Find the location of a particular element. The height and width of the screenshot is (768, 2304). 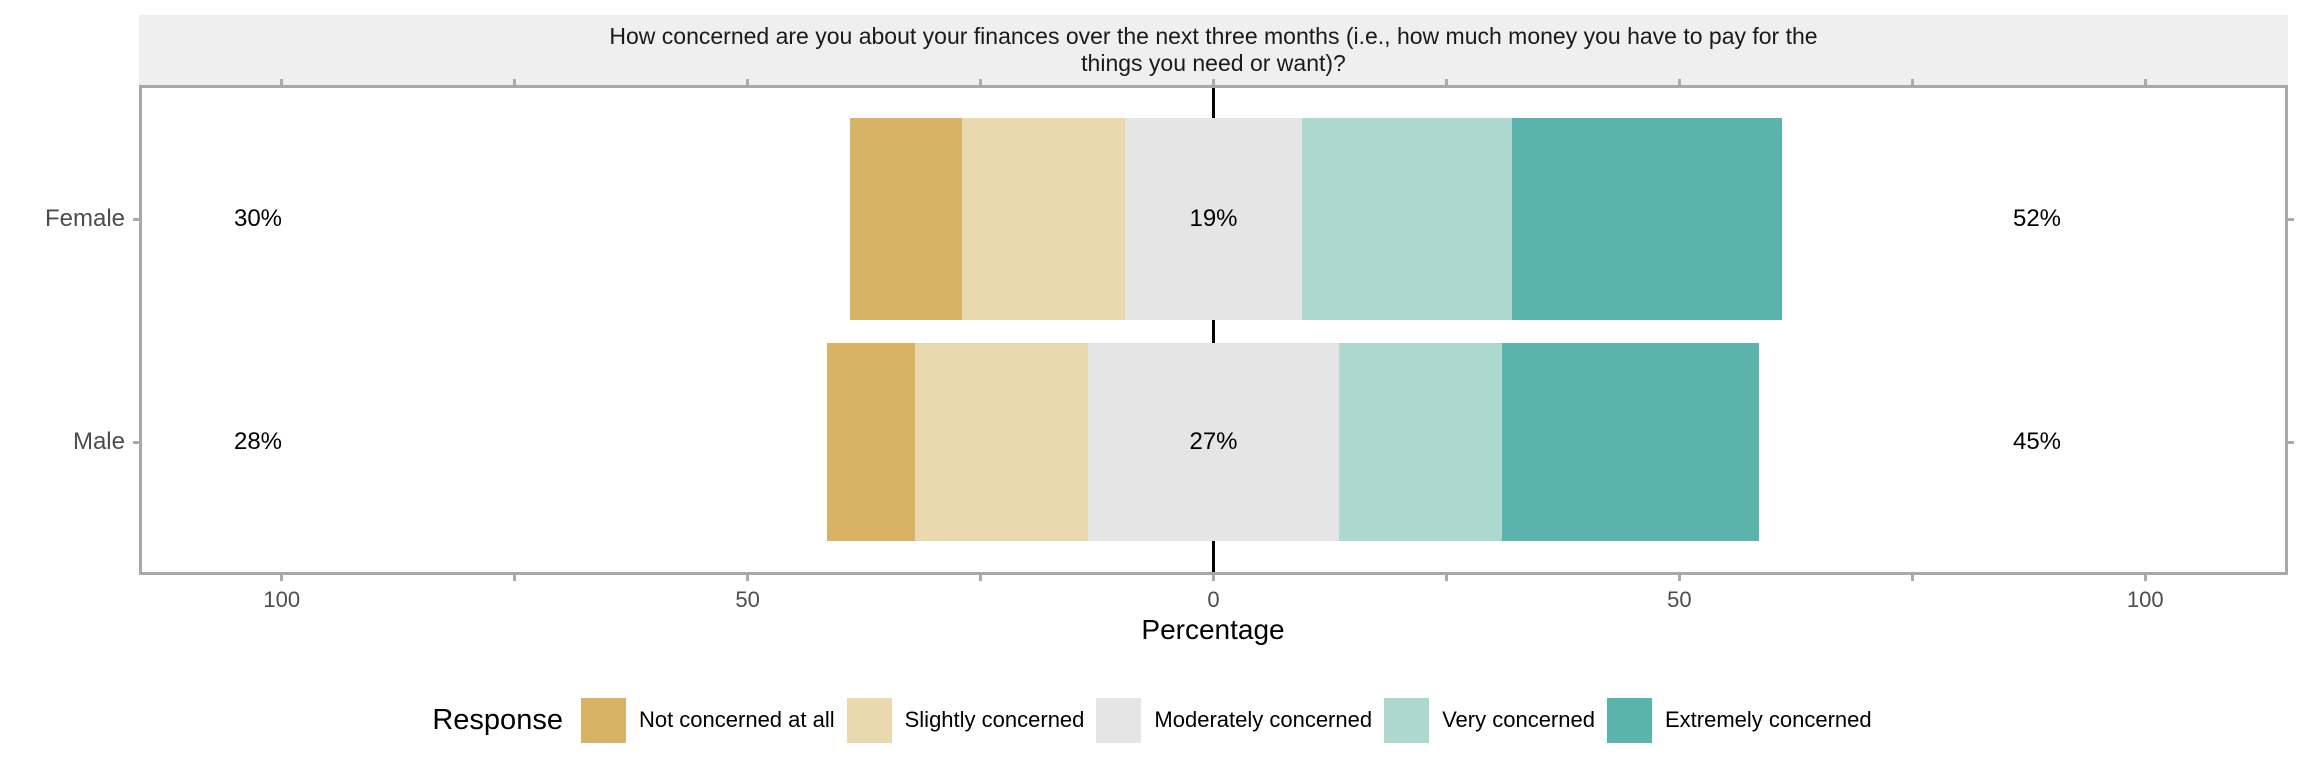

legend-item: Very concerned is located at coordinates (1489, 720).